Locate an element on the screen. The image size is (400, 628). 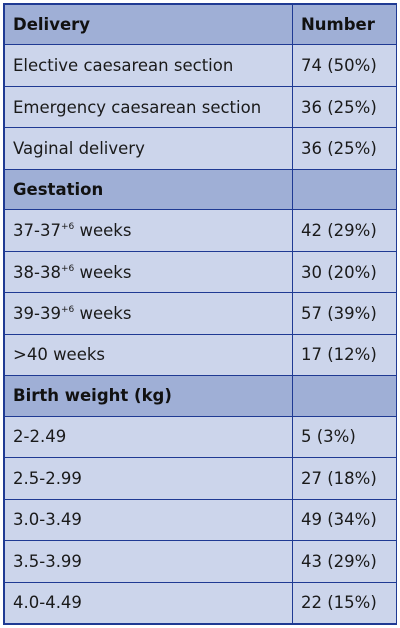
table-row: 3.0-3.49 49 (34%) is located at coordinates (200, 520).